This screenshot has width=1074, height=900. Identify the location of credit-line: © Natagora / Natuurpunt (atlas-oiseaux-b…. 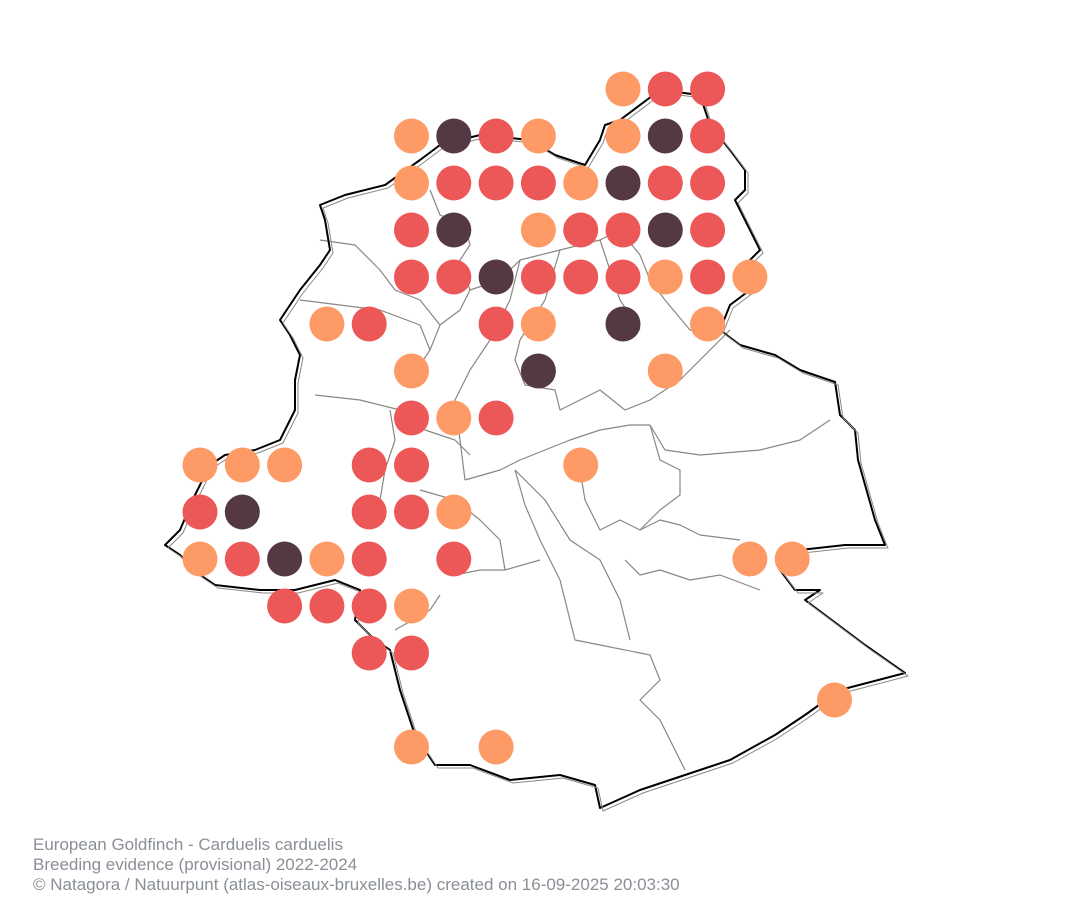
(356, 884).